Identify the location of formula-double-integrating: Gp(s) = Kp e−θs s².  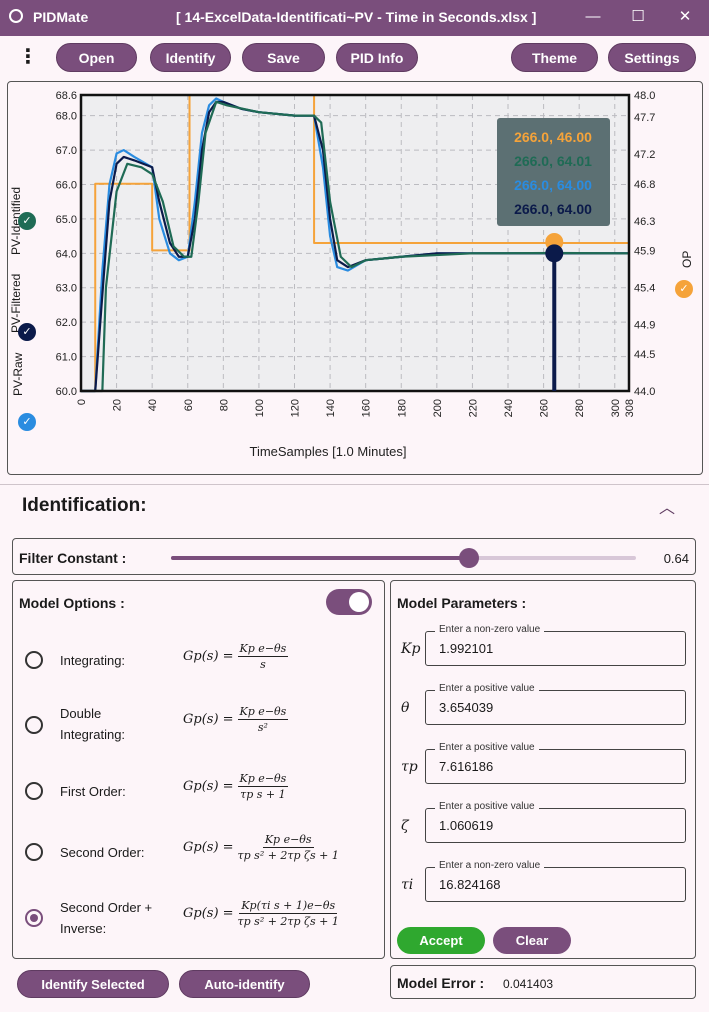
(236, 719).